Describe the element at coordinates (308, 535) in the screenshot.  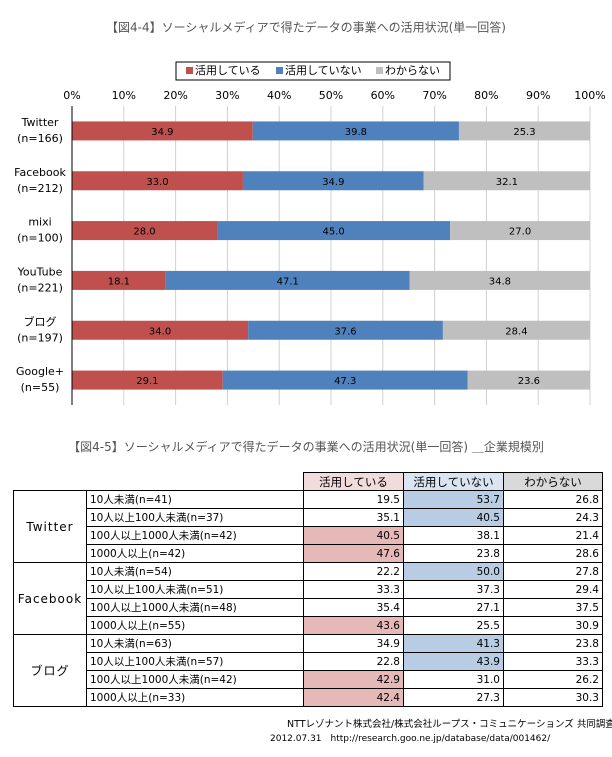
I see `table-row: 100人以上1000人未満(n=42) 40.5 38.1 21.4` at that location.